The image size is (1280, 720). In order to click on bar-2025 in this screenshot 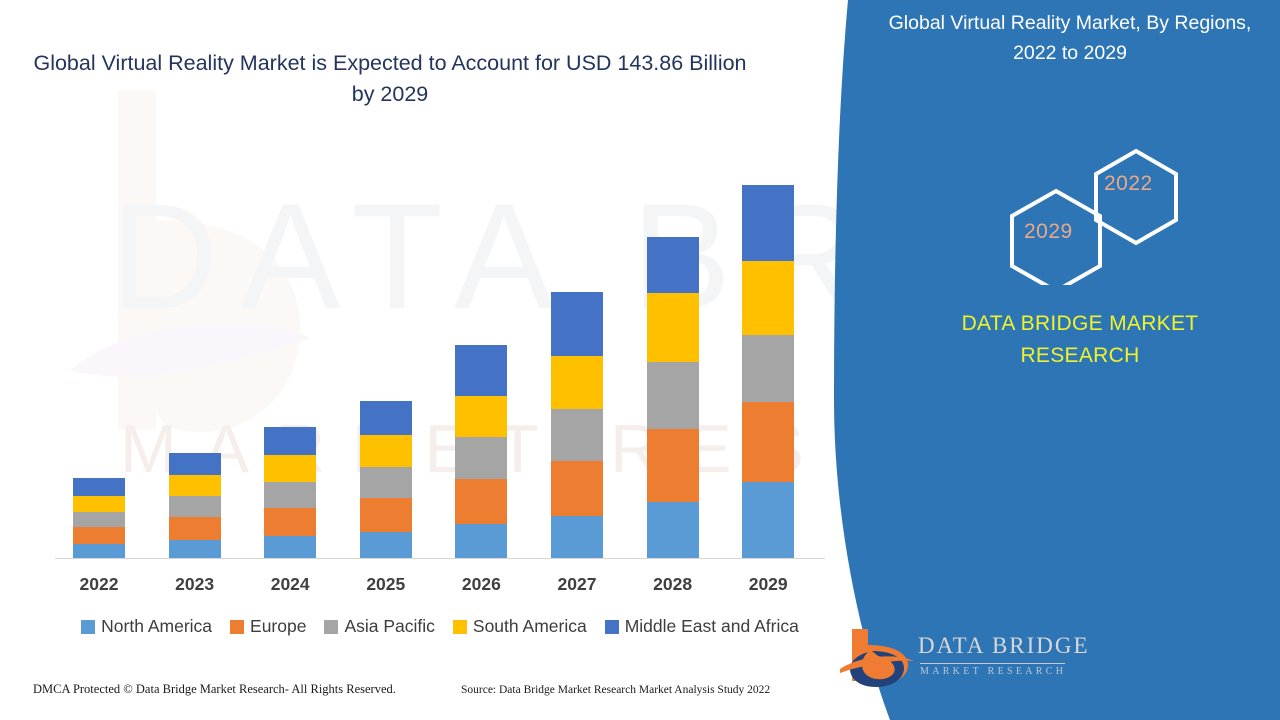, I will do `click(385, 479)`.